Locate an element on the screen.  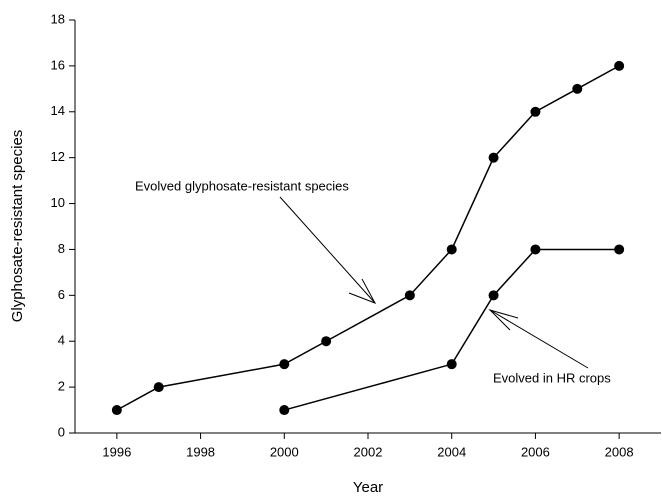
x-tick-label: 2006 is located at coordinates (535, 451).